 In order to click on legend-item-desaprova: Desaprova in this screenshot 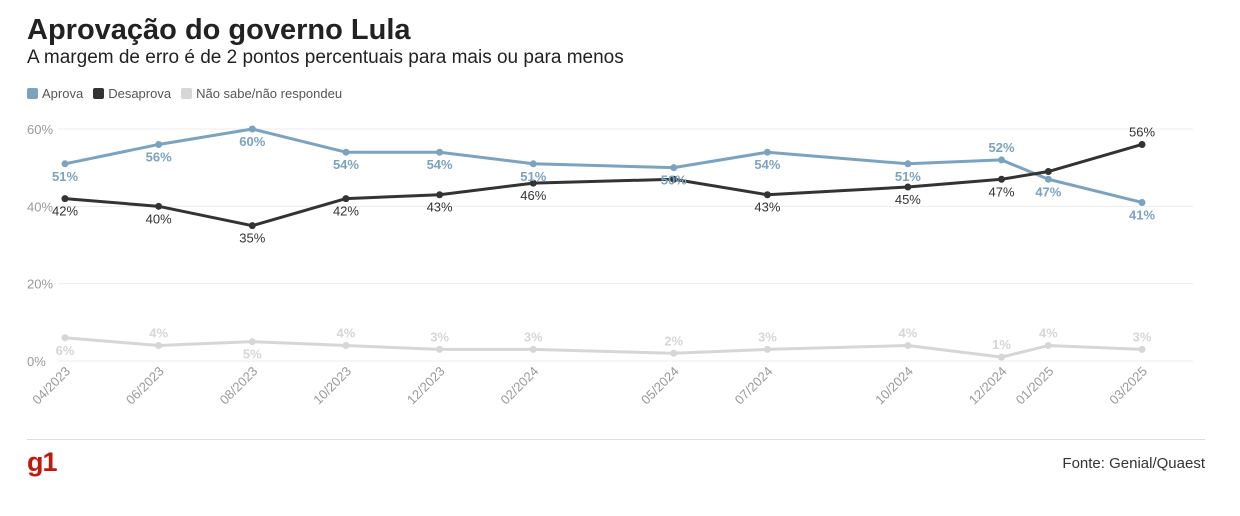, I will do `click(132, 93)`.